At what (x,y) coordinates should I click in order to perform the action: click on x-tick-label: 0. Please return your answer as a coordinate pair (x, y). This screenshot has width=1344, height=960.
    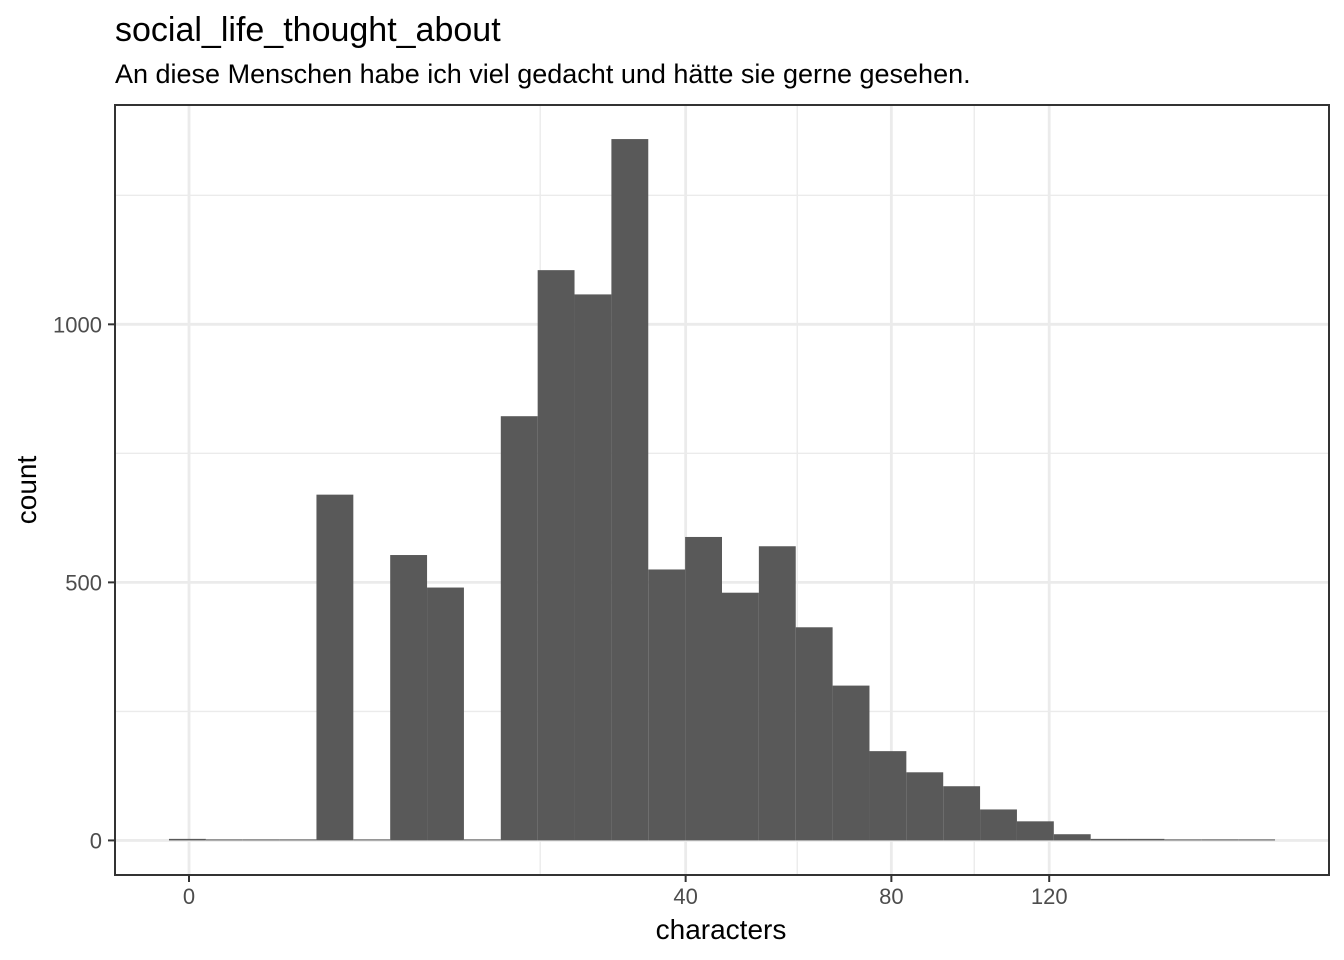
    Looking at the image, I should click on (189, 896).